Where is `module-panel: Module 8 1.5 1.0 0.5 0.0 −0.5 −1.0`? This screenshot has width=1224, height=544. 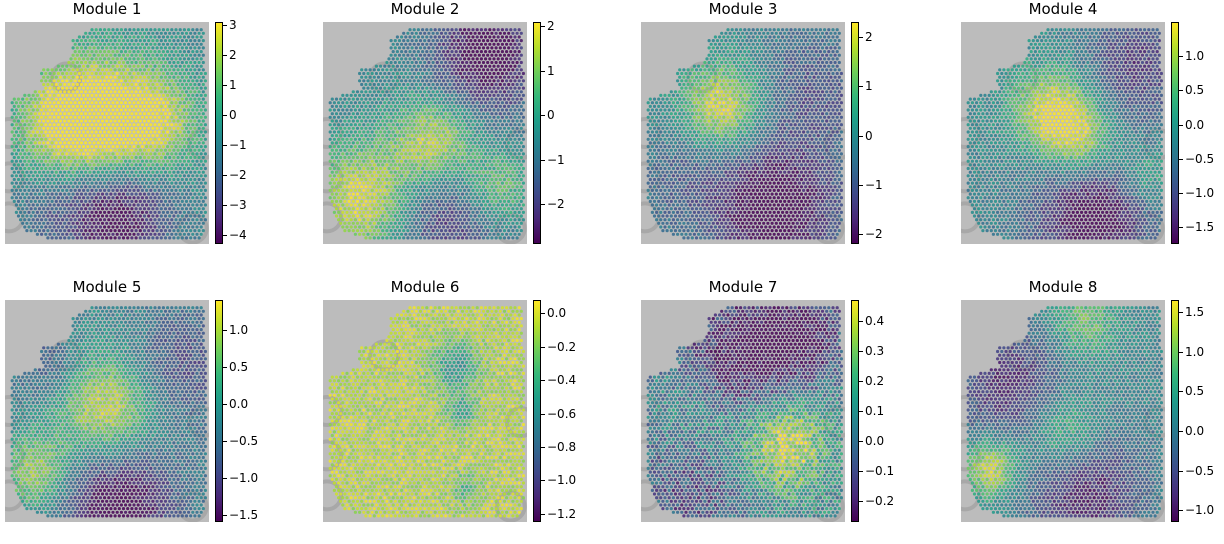
module-panel: Module 8 1.5 1.0 0.5 0.0 −0.5 −1.0 is located at coordinates (1092, 410).